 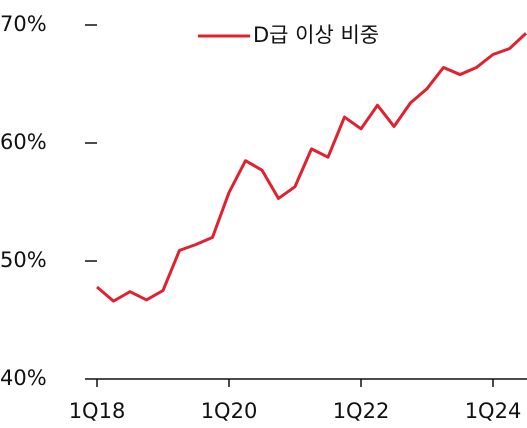 I want to click on y-tick-label: 70%, so click(x=23, y=24).